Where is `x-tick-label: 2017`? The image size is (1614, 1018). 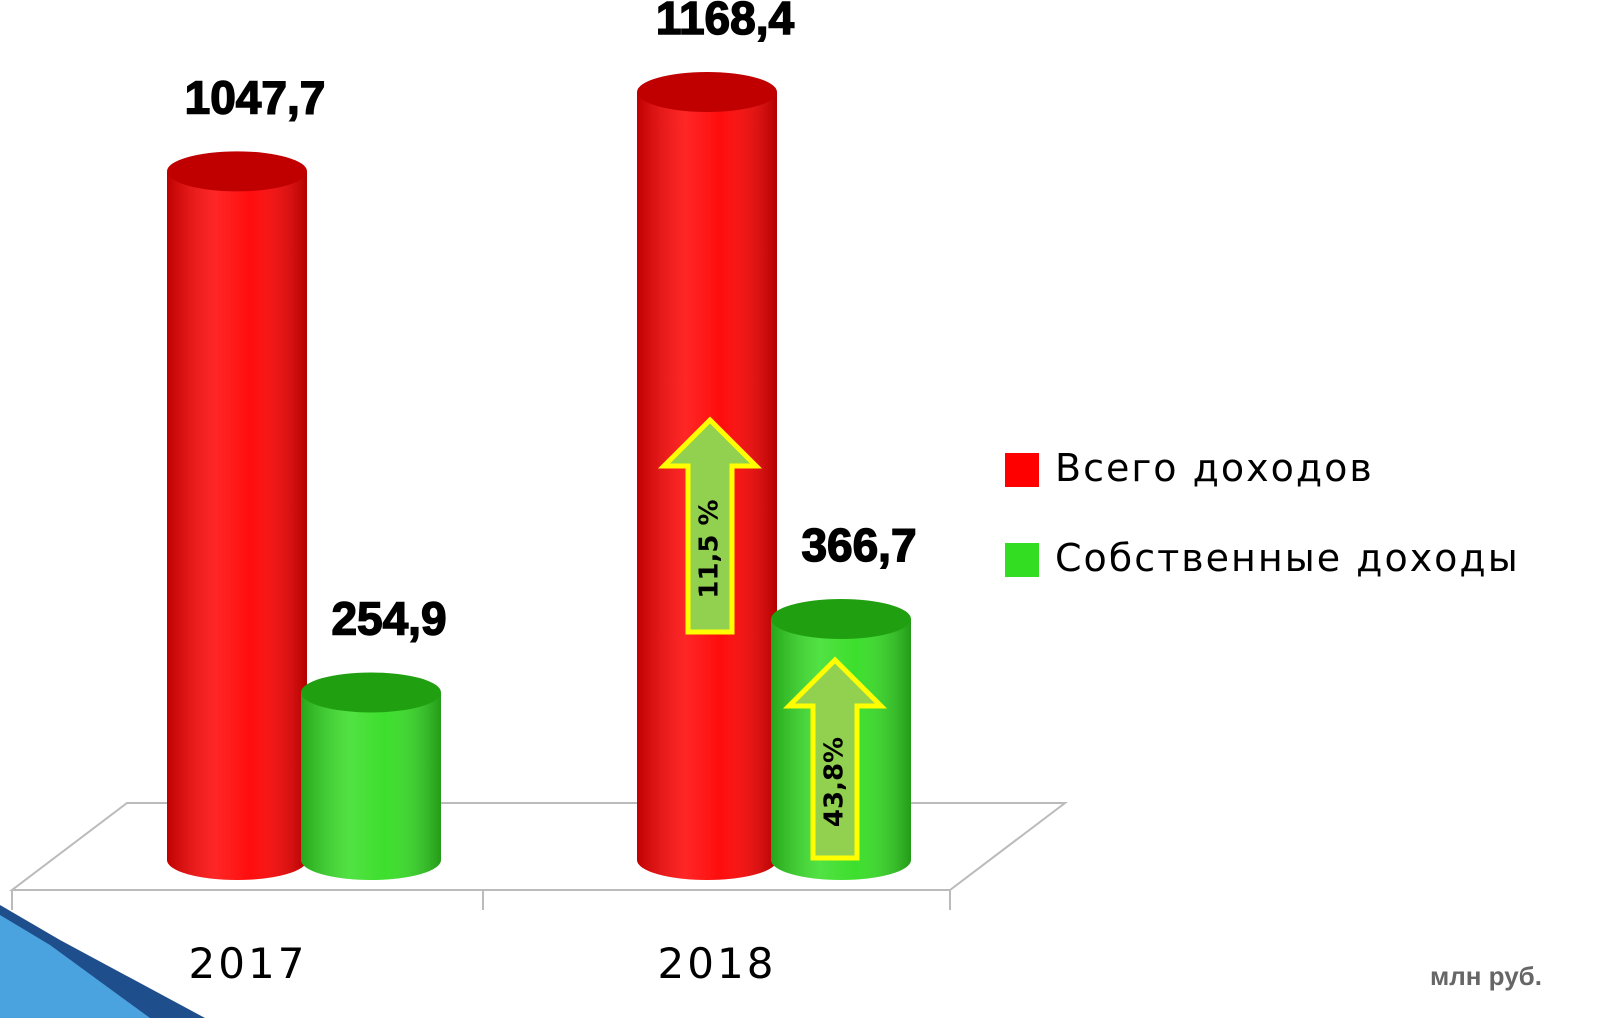 x-tick-label: 2017 is located at coordinates (248, 963).